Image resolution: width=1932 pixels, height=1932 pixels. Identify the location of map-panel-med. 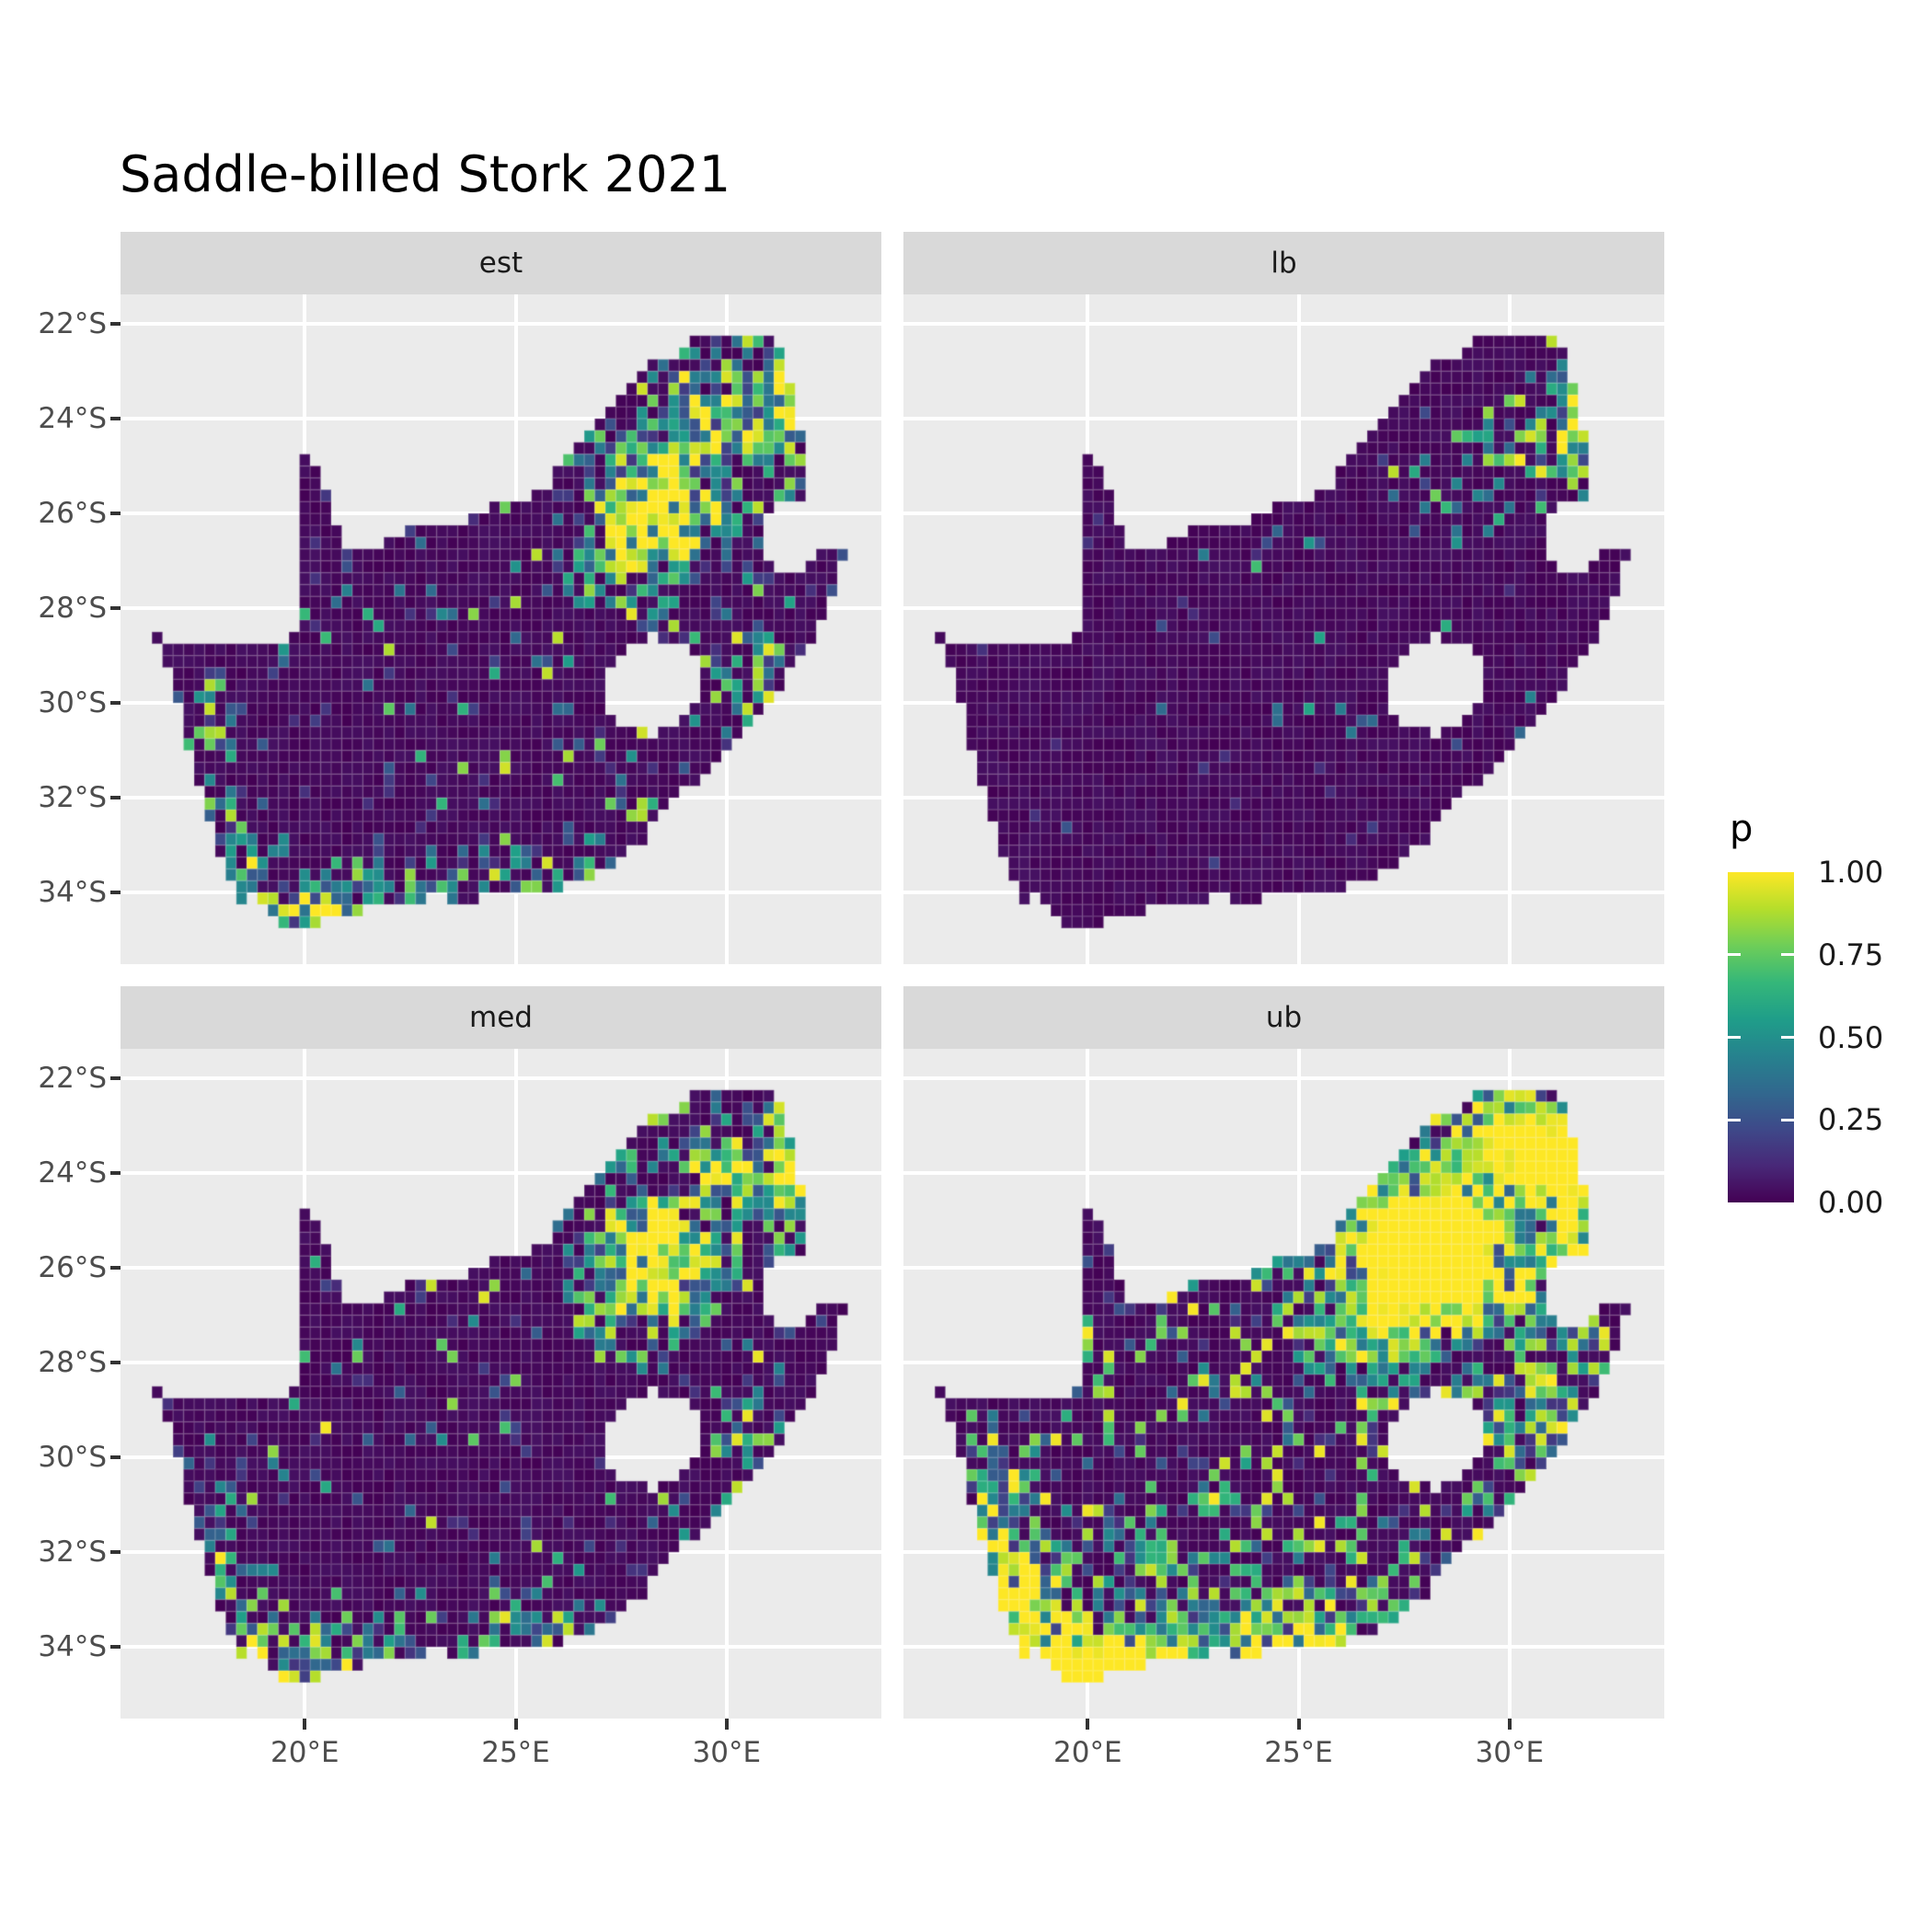
(501, 1384).